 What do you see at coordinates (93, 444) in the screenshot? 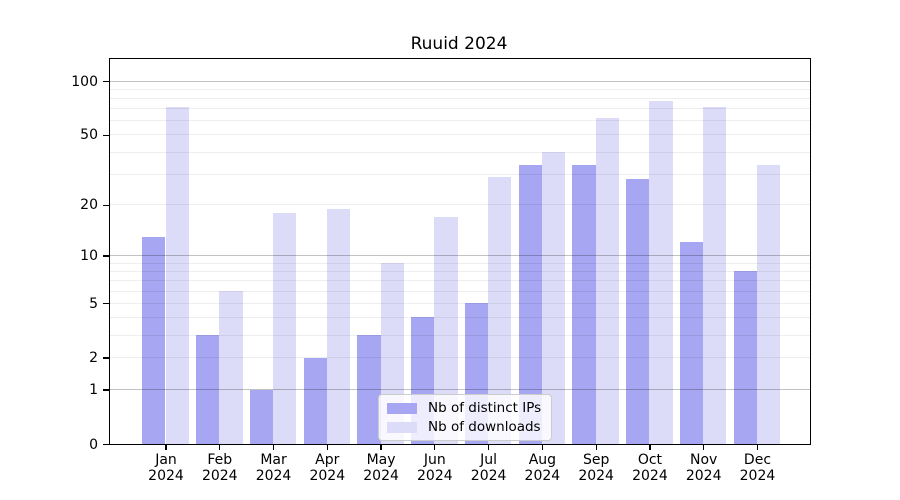
I see `y-axis-tick-label-0: 0` at bounding box center [93, 444].